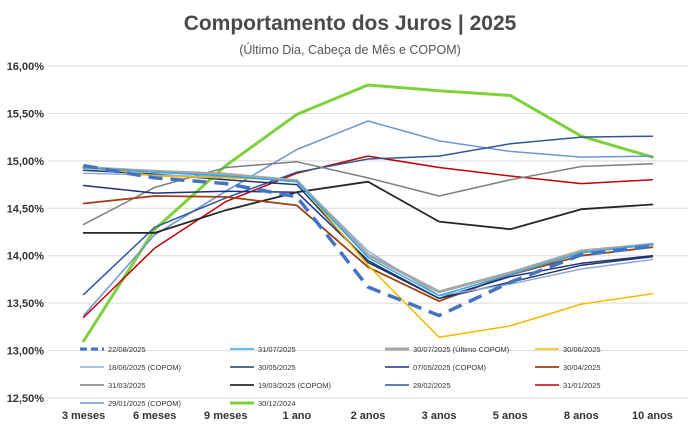 Image resolution: width=700 pixels, height=441 pixels. I want to click on x-tick-label: 5 anos, so click(510, 416).